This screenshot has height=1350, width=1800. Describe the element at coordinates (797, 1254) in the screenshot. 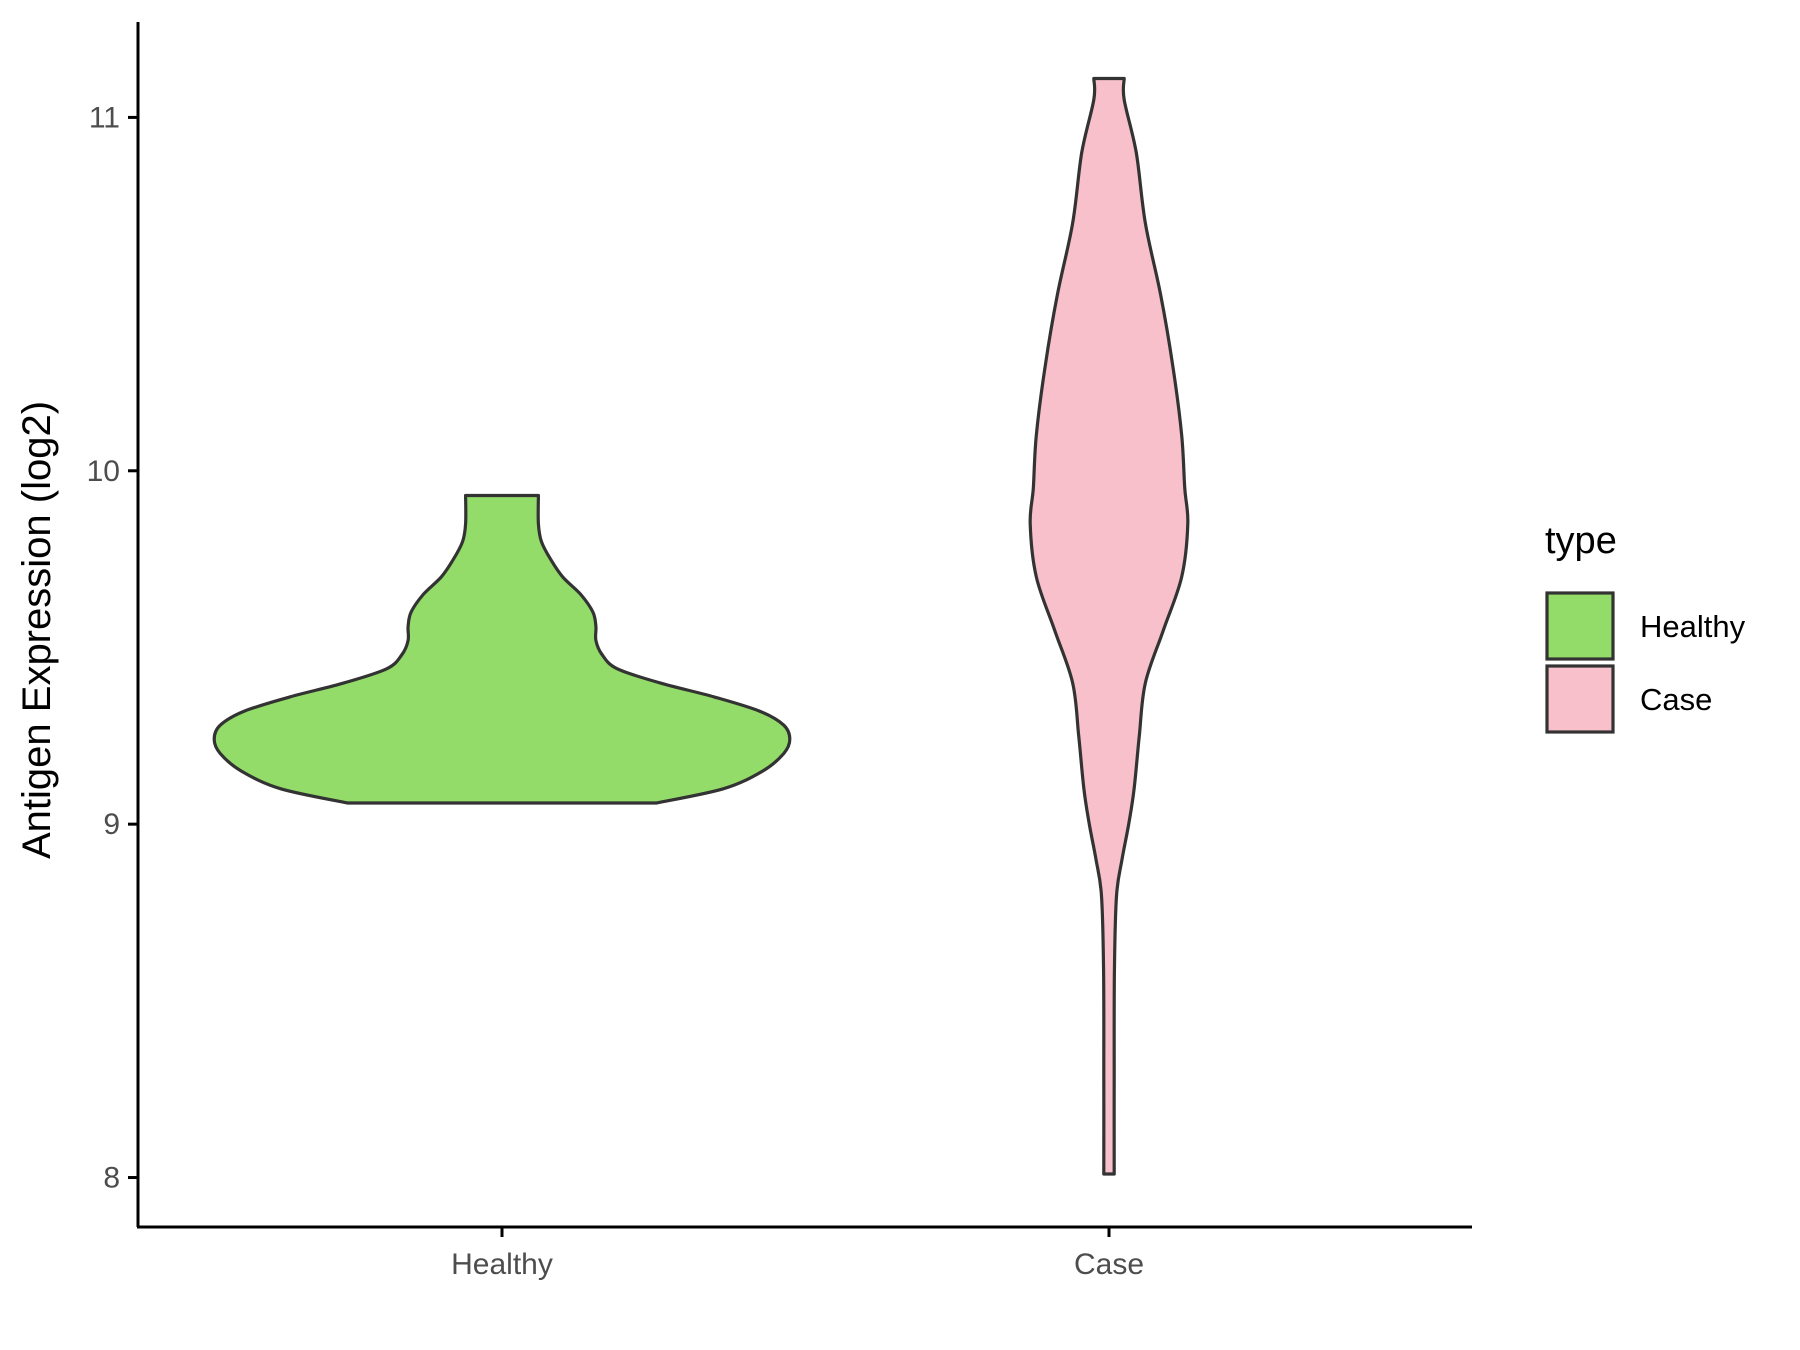

I see `x-axis-ticks: Healthy Case` at that location.